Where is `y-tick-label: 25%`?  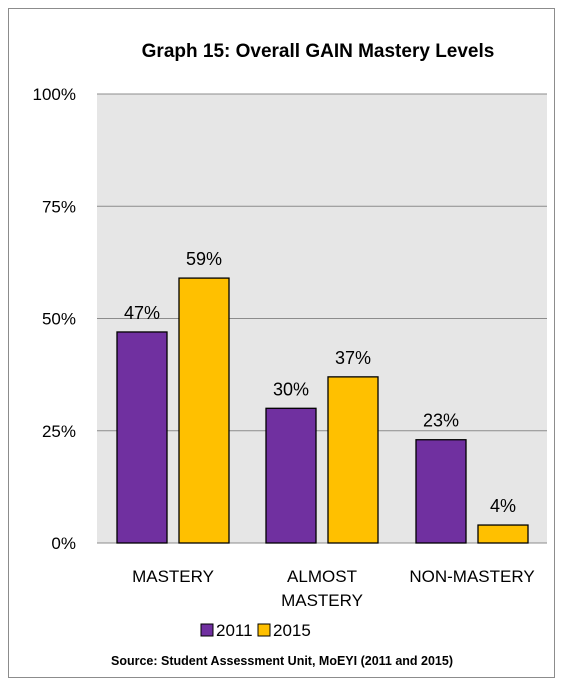
y-tick-label: 25% is located at coordinates (59, 431).